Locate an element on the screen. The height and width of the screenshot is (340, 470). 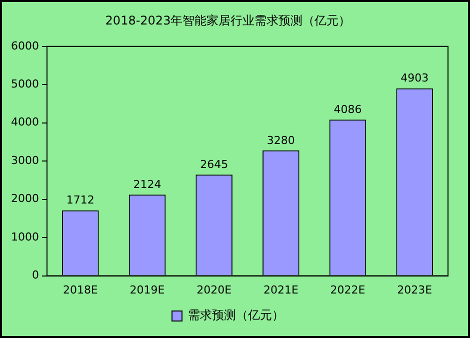
data-label: 2645 is located at coordinates (214, 165).